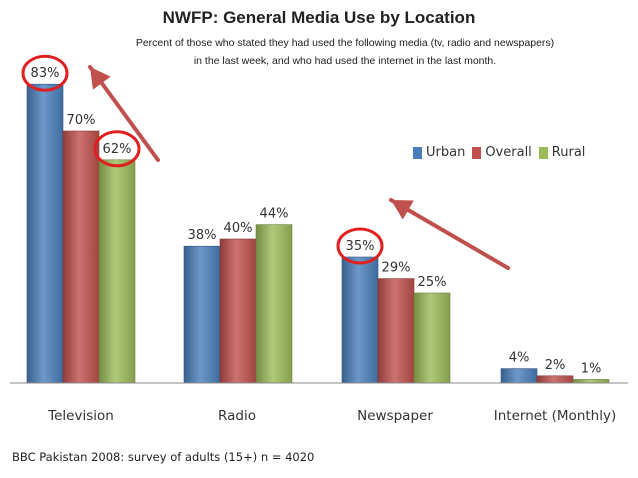 The height and width of the screenshot is (478, 638). I want to click on bar-urban-newspaper, so click(360, 320).